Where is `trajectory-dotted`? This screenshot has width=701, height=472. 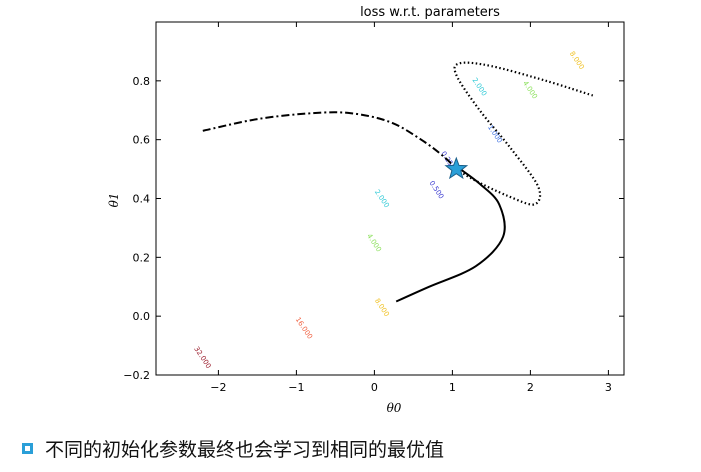
trajectory-dotted is located at coordinates (523, 133).